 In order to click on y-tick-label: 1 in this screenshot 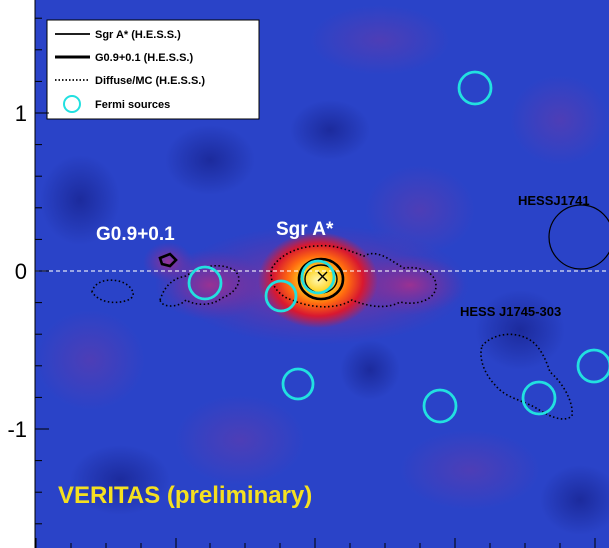, I will do `click(21, 113)`.